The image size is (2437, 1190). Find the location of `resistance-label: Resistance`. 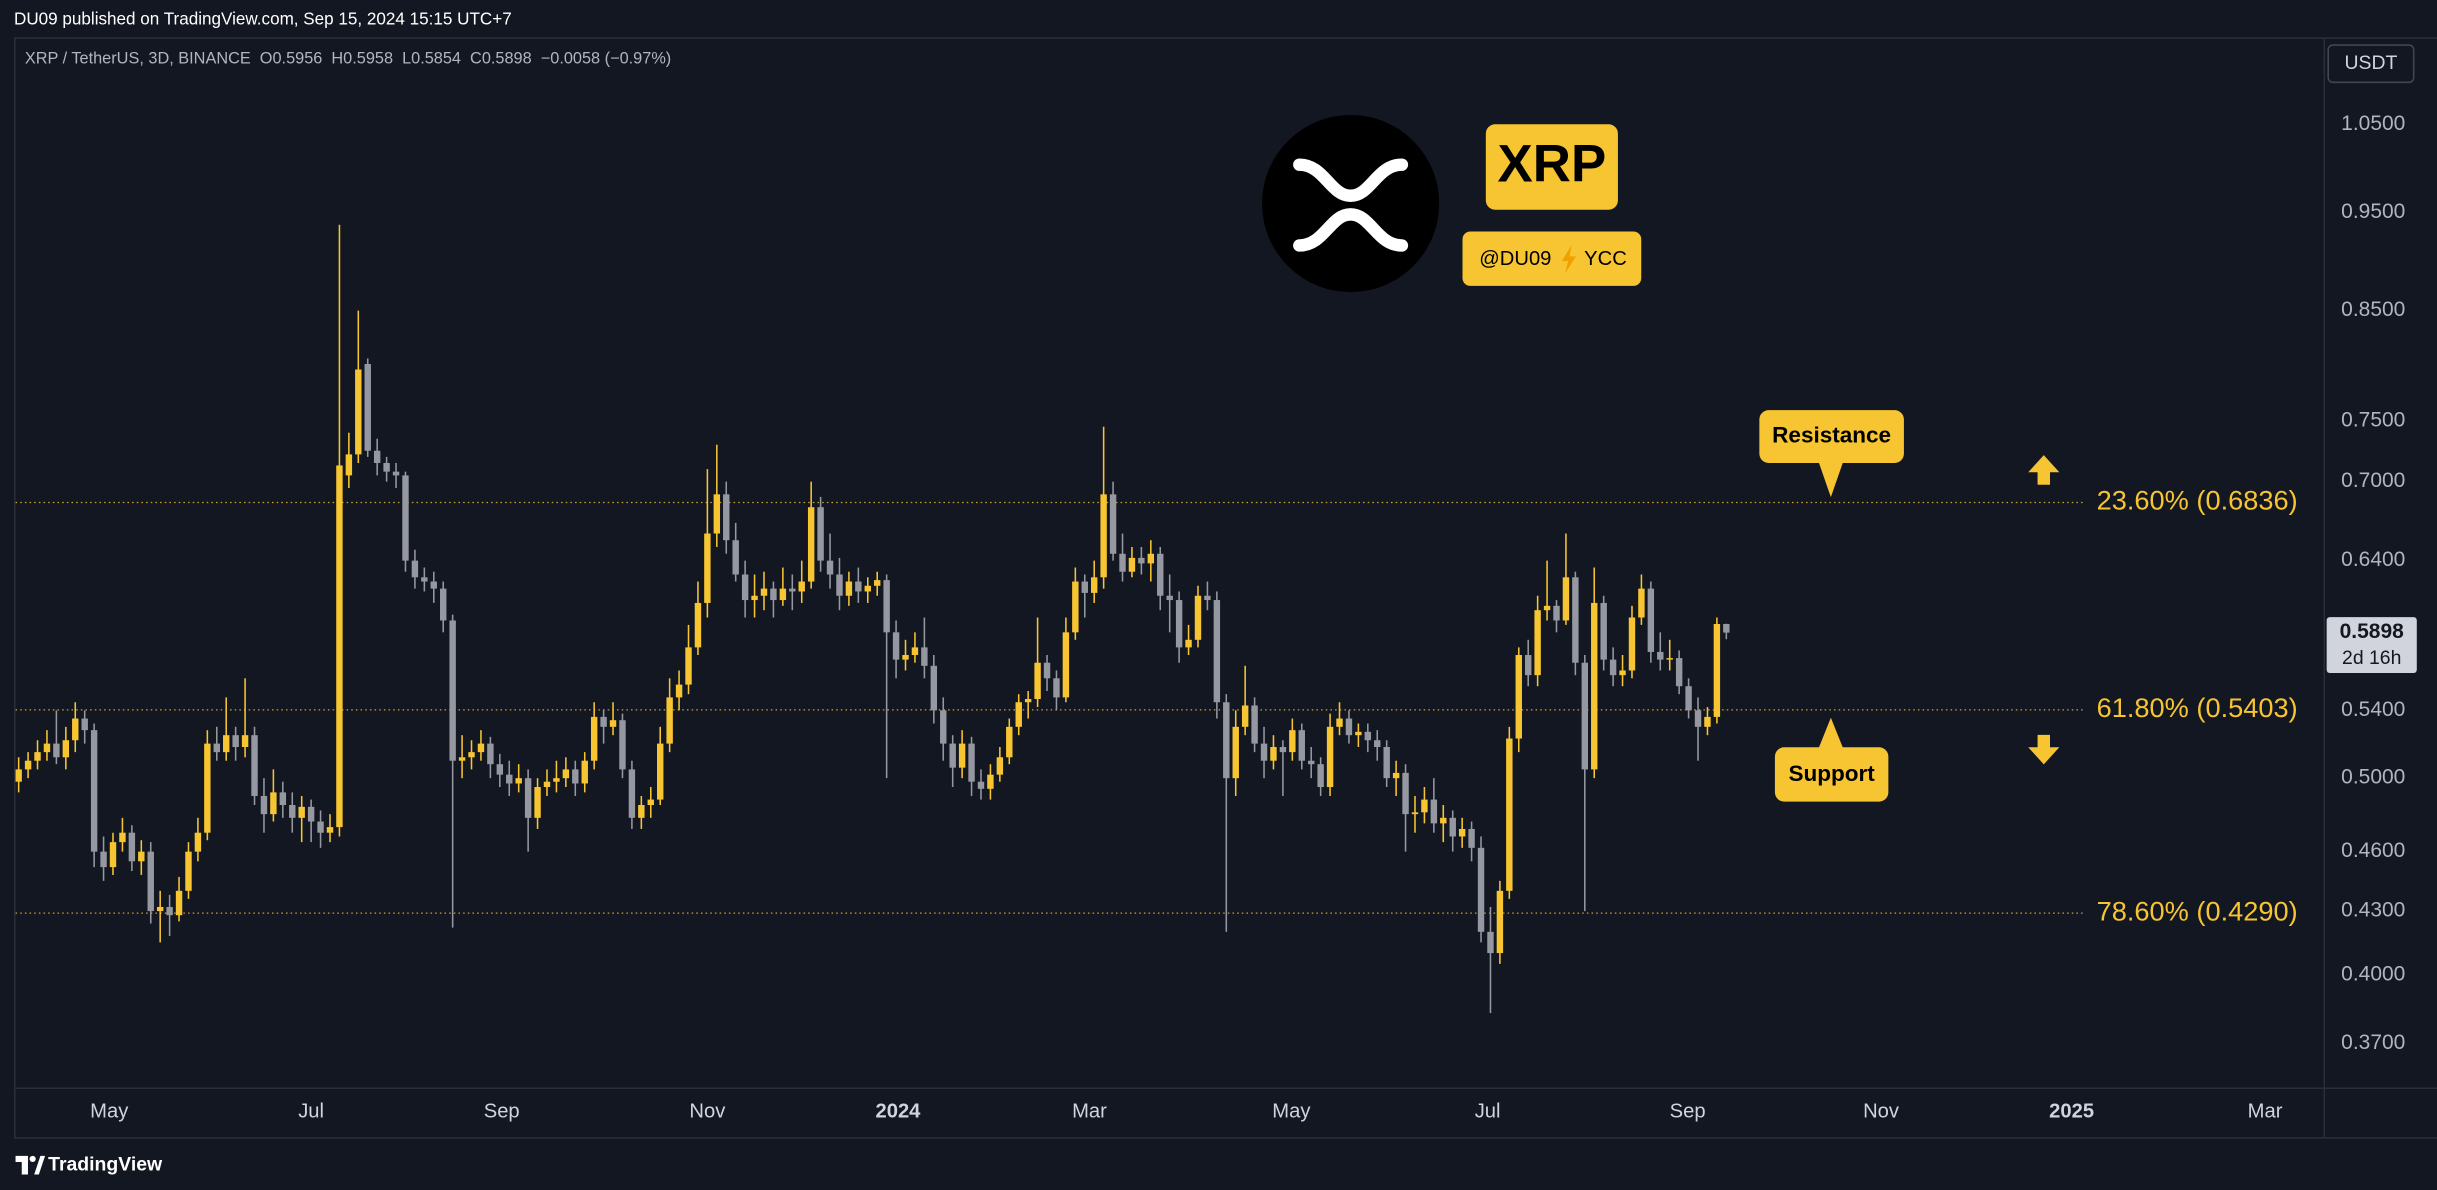

resistance-label: Resistance is located at coordinates (1831, 434).